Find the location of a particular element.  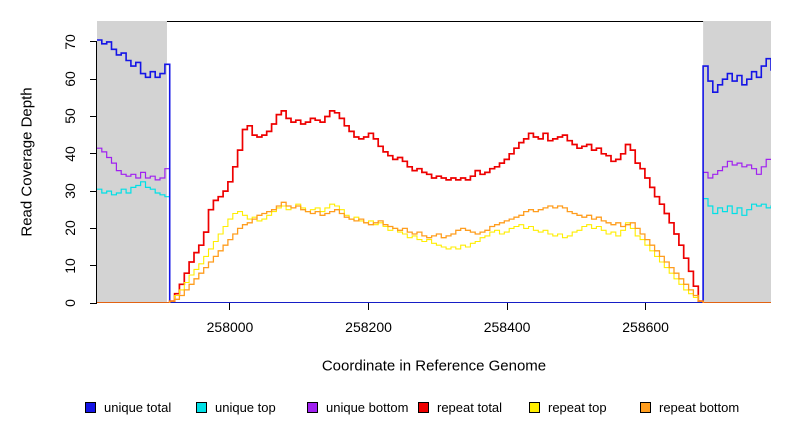

legend-label: unique total is located at coordinates (138, 407).